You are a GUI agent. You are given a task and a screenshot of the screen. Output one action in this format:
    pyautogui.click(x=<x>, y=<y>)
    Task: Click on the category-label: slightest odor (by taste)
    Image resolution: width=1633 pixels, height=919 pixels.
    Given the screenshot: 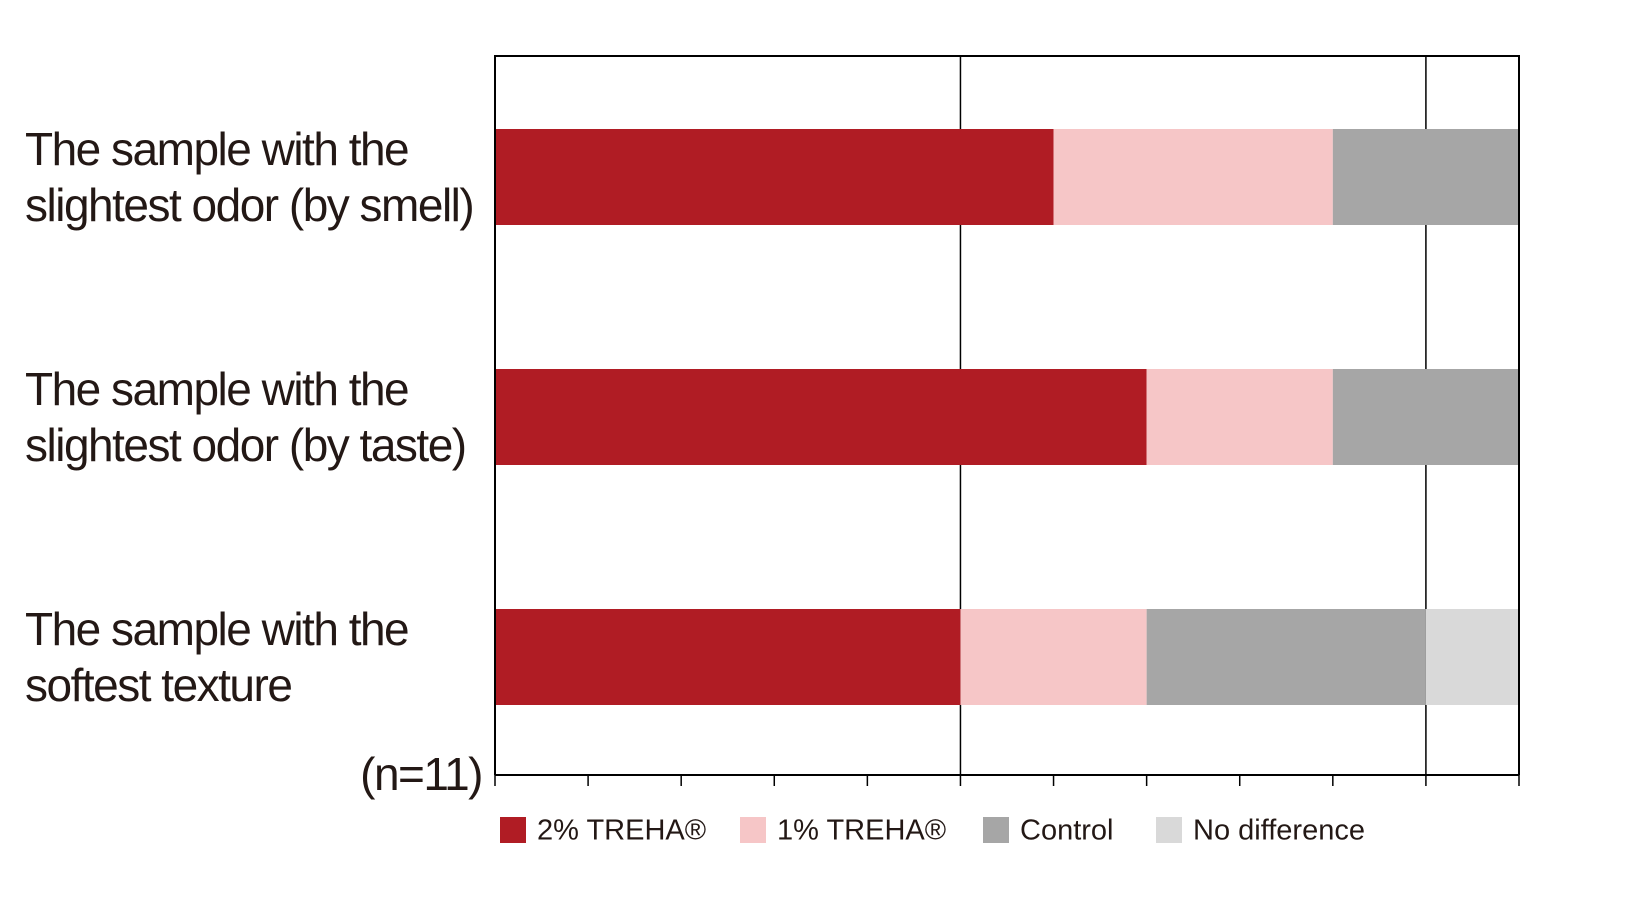 What is the action you would take?
    pyautogui.click(x=245, y=445)
    